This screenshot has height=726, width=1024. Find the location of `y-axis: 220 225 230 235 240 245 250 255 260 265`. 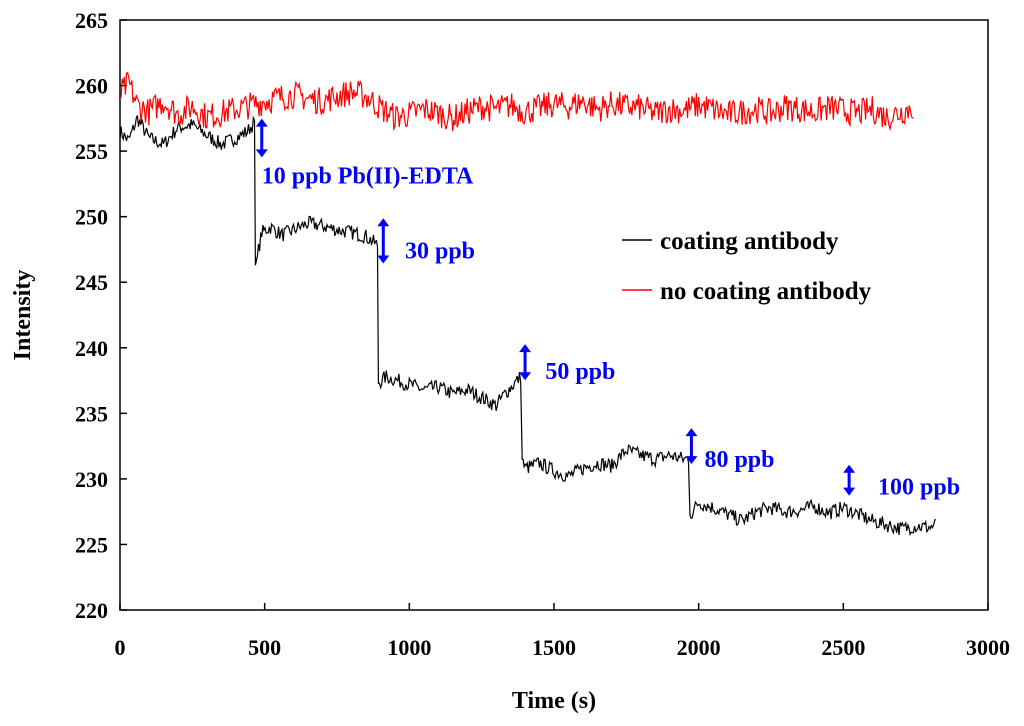

y-axis: 220 225 230 235 240 245 250 255 260 265 is located at coordinates (101, 315).